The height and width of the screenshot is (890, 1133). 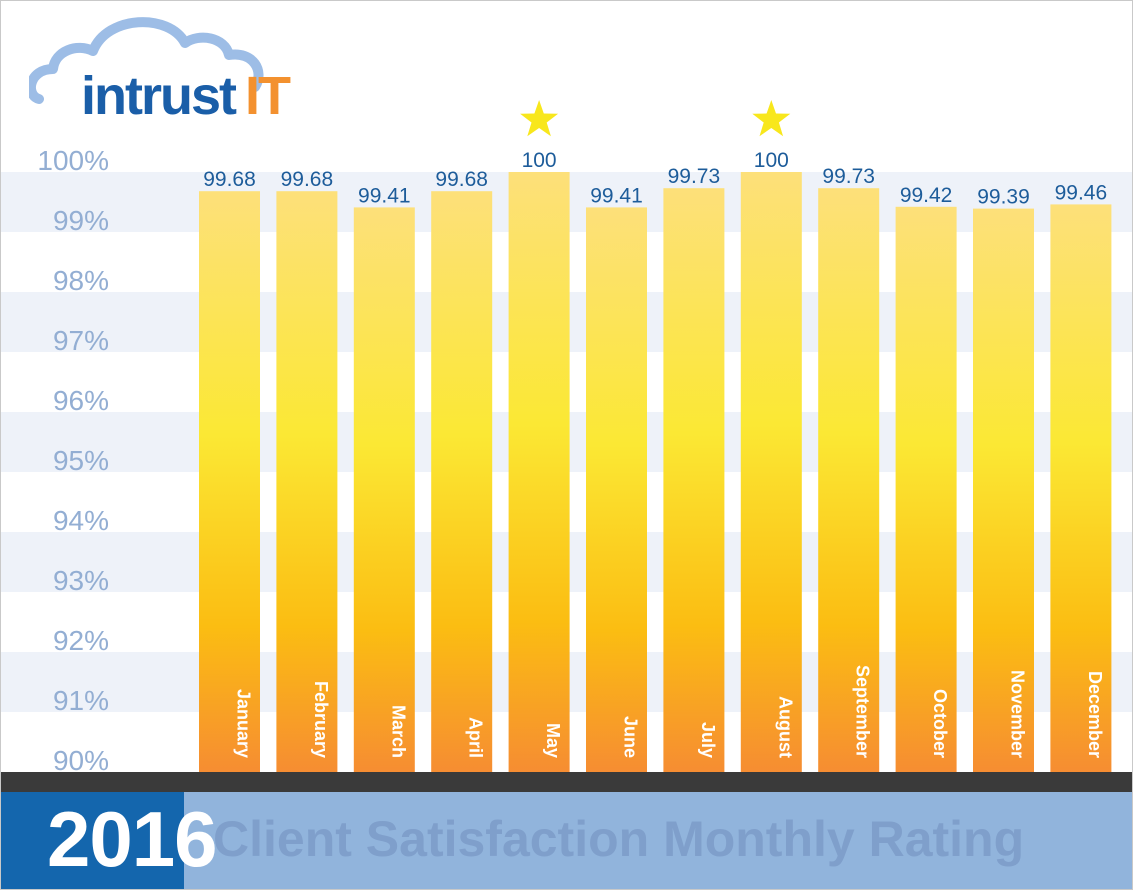 I want to click on bar-january, so click(x=229, y=481).